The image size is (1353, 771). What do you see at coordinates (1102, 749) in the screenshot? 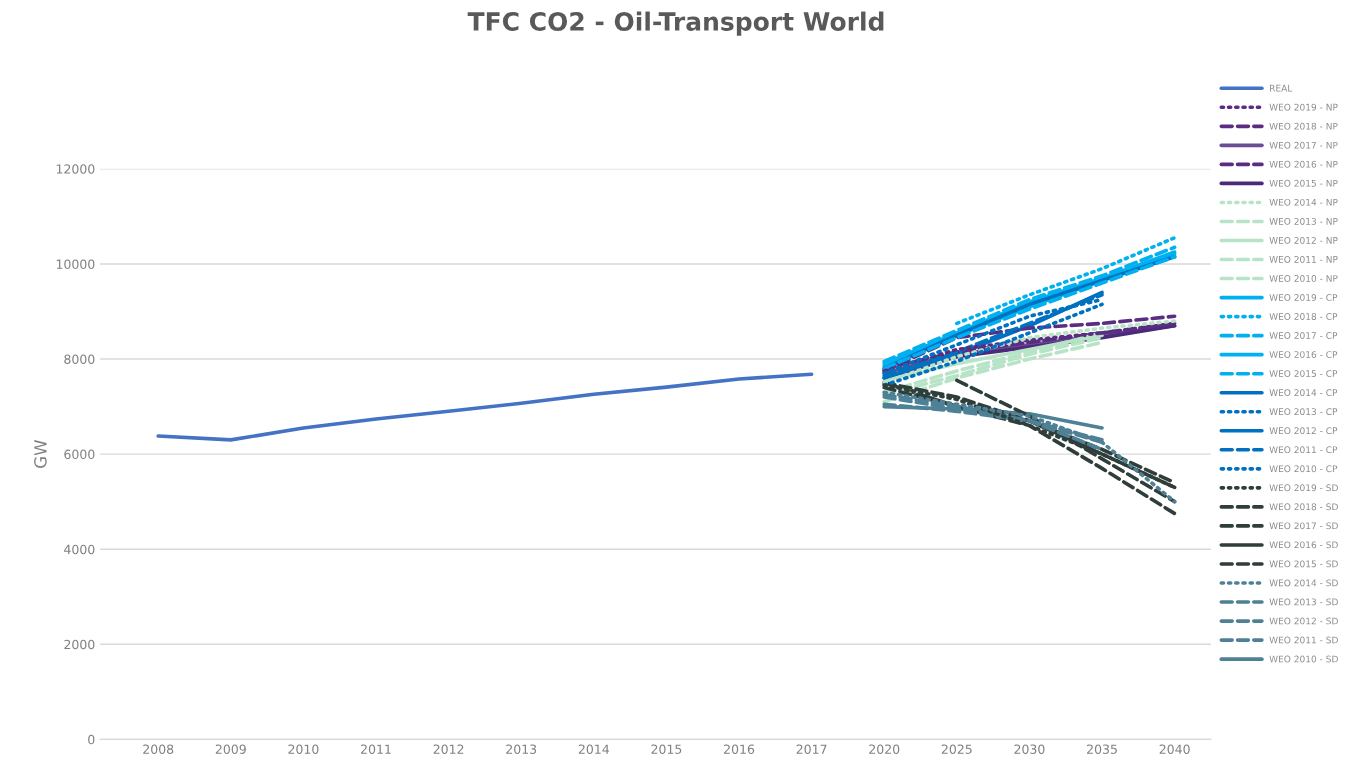
I see `x-tick-label: 2035` at bounding box center [1102, 749].